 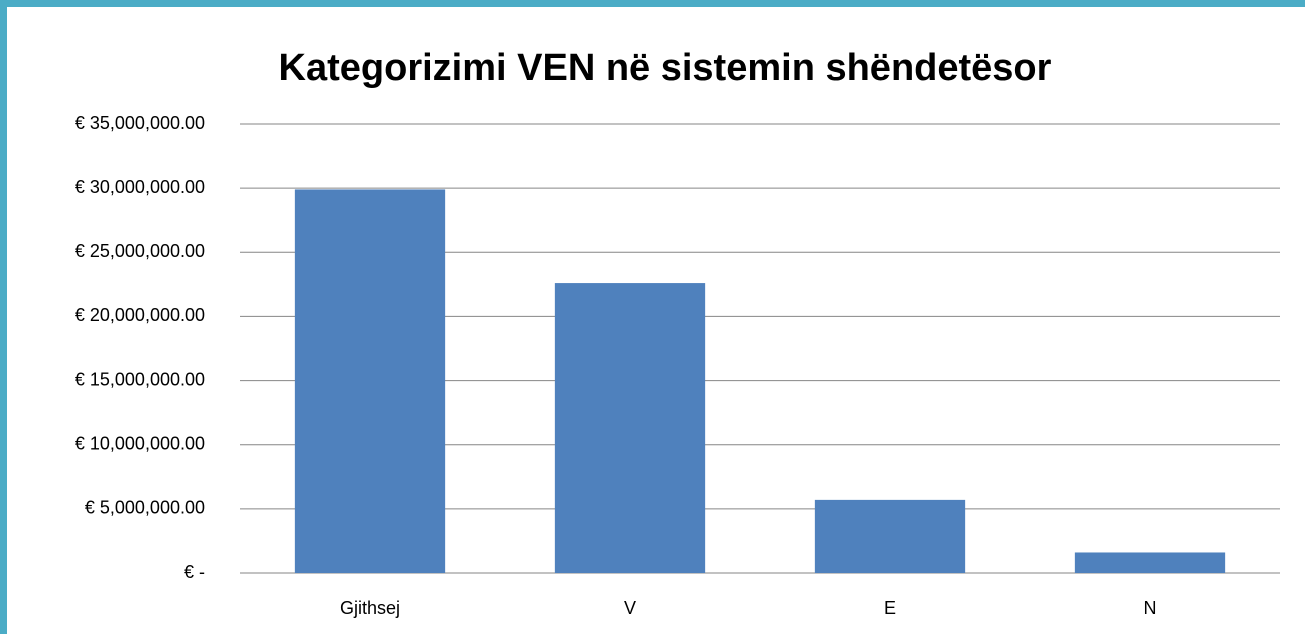 I want to click on y-tick-label: € 20,000,000.00, so click(x=140, y=315).